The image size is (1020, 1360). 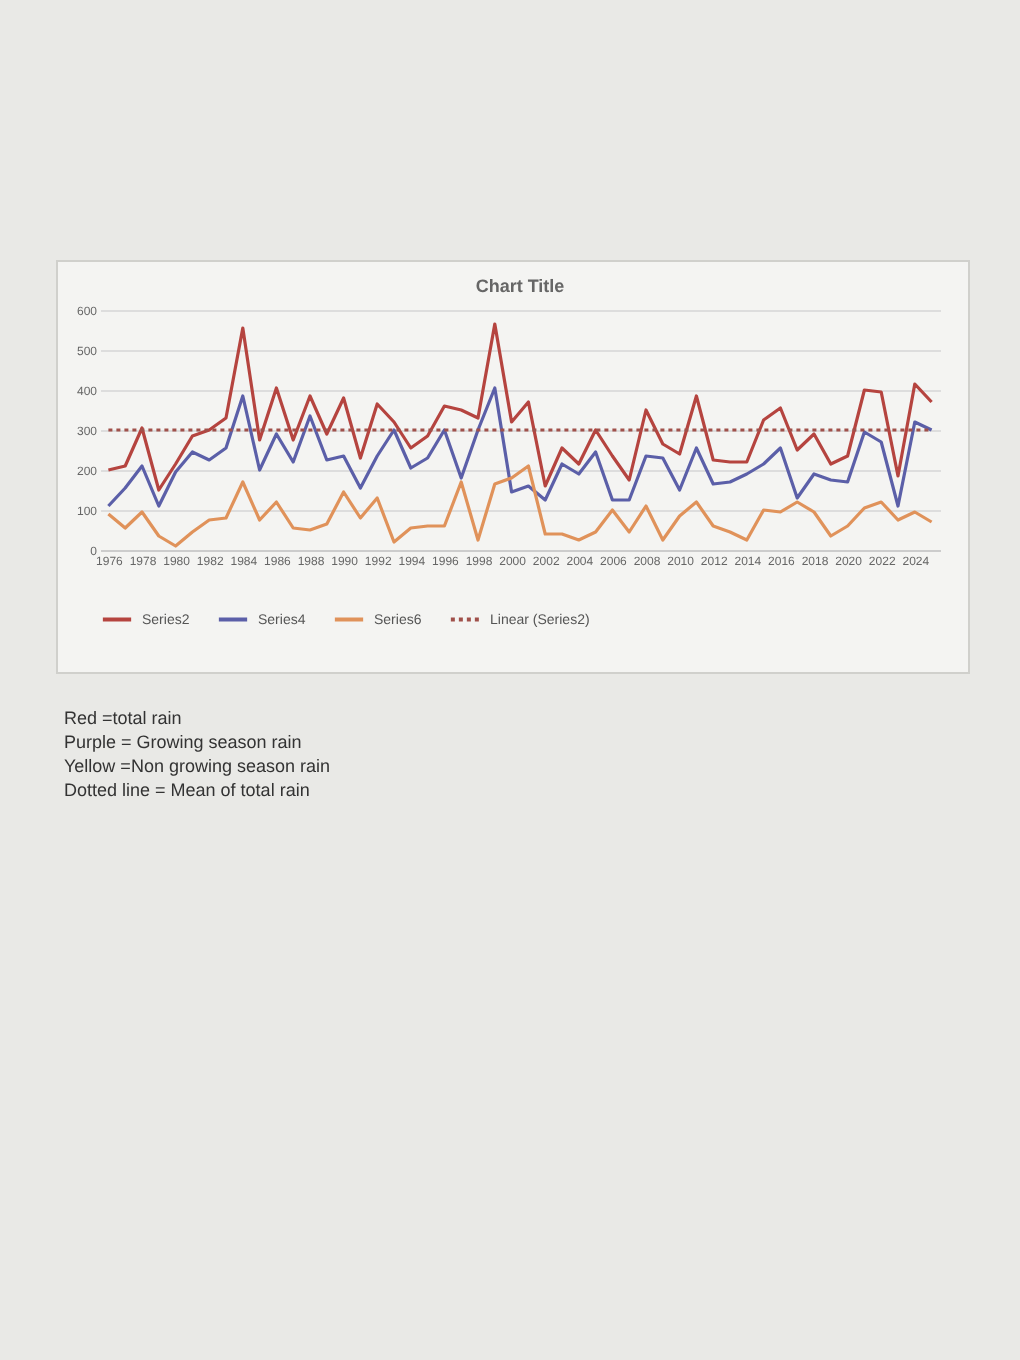 What do you see at coordinates (184, 742) in the screenshot?
I see `text: Purple = Growing season rain` at bounding box center [184, 742].